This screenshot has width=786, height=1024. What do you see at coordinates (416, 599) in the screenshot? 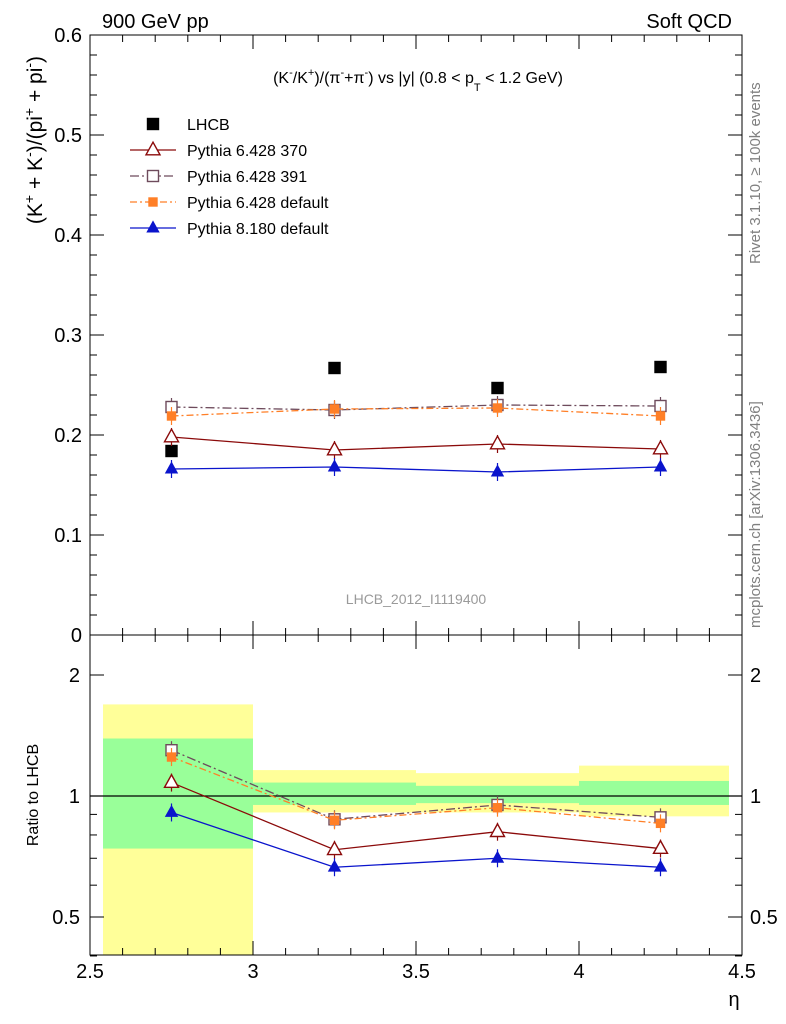
I see `analysis-watermark: LHCB_2012_I1119400` at bounding box center [416, 599].